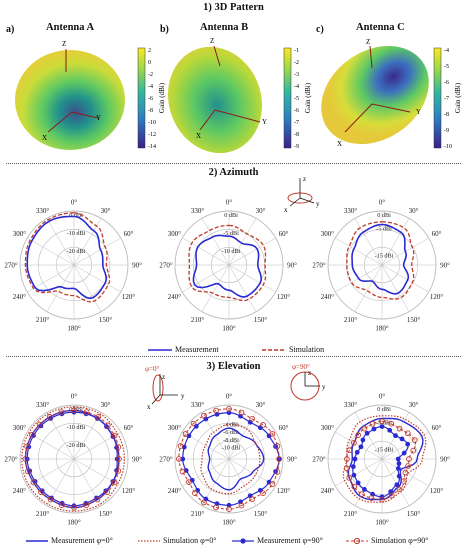  I want to click on antenna-c-z-axis, so click(371, 57).